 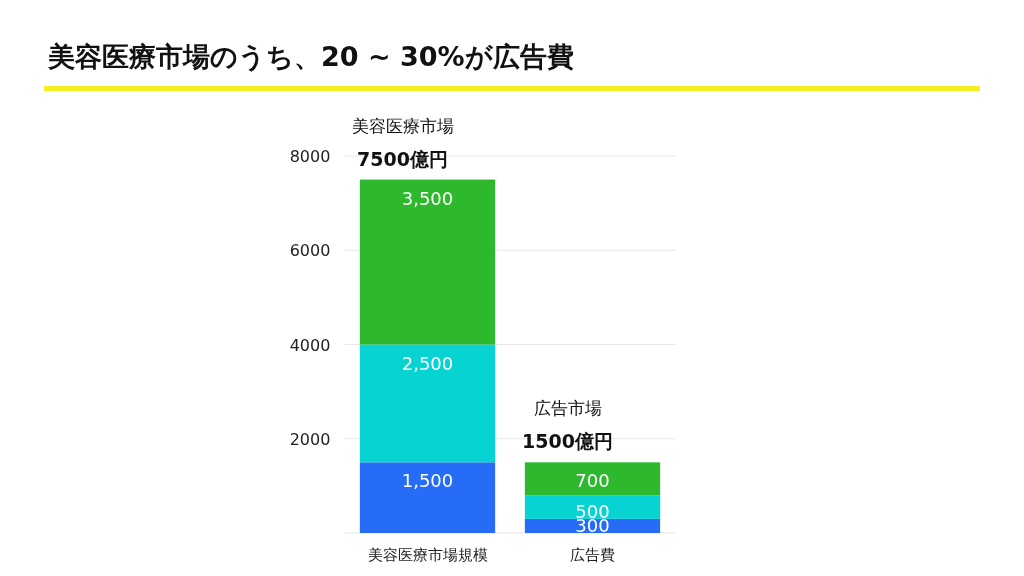 What do you see at coordinates (427, 481) in the screenshot?
I see `data-label: 1,500` at bounding box center [427, 481].